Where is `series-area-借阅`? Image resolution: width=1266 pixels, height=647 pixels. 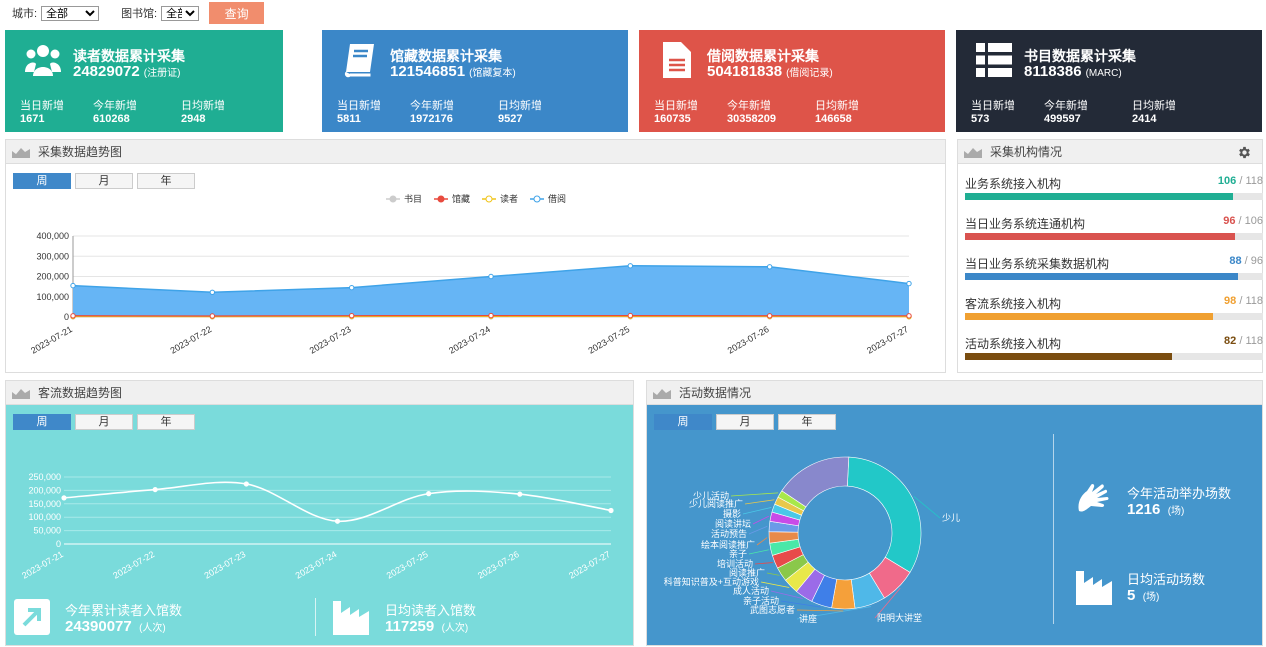 series-area-借阅 is located at coordinates (491, 291).